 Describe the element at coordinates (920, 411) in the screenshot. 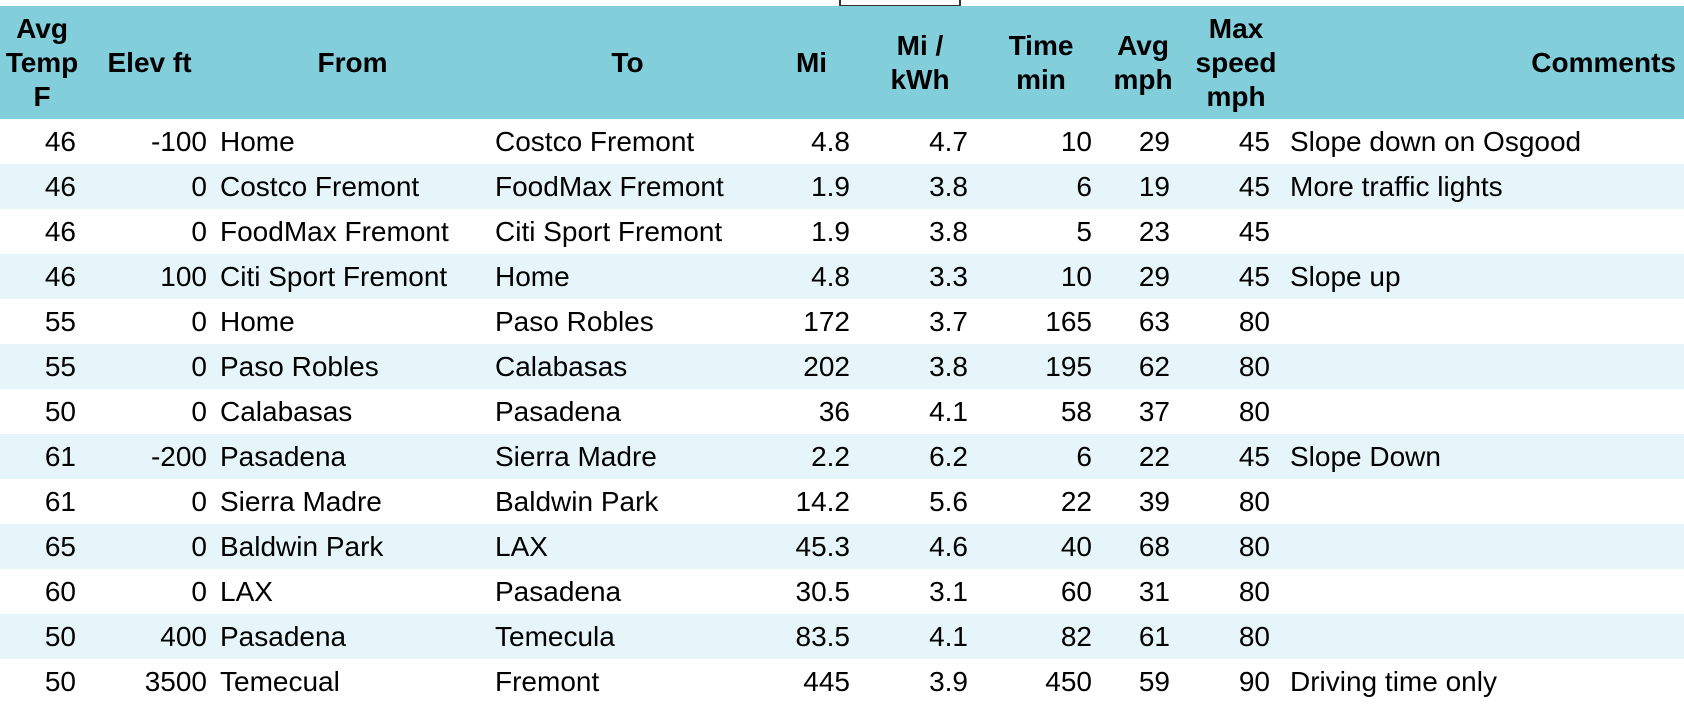

I see `cell-mi-per-kwh: 4.1` at that location.